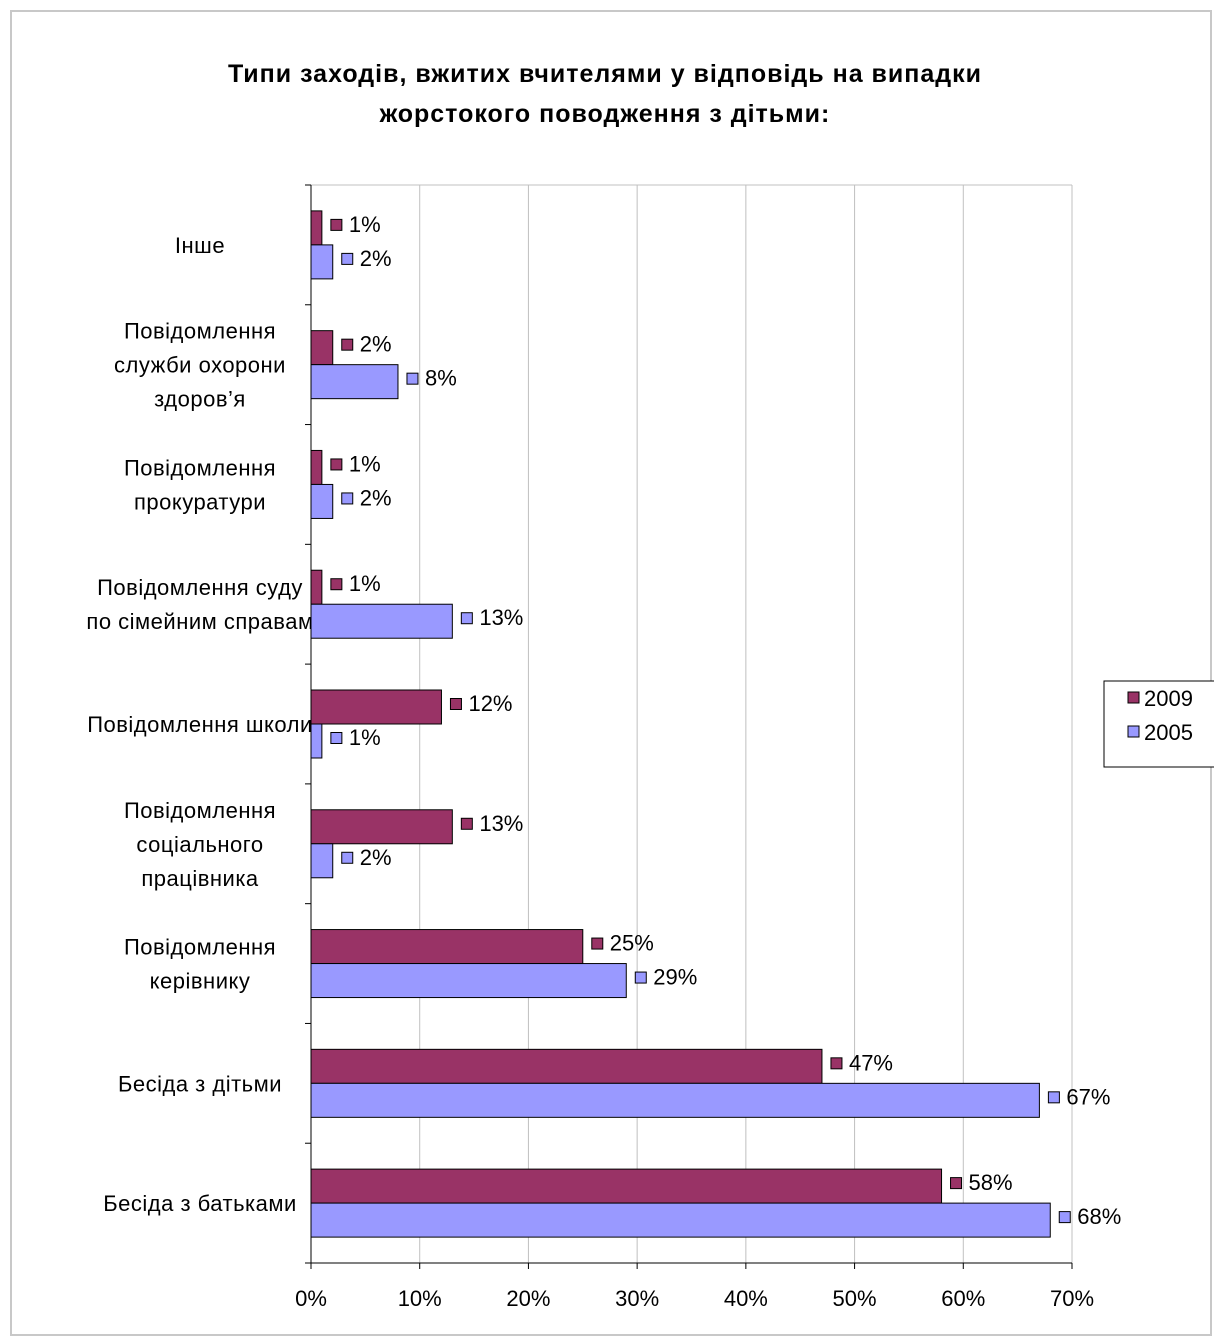  I want to click on data-label-2005: 29%, so click(675, 977).